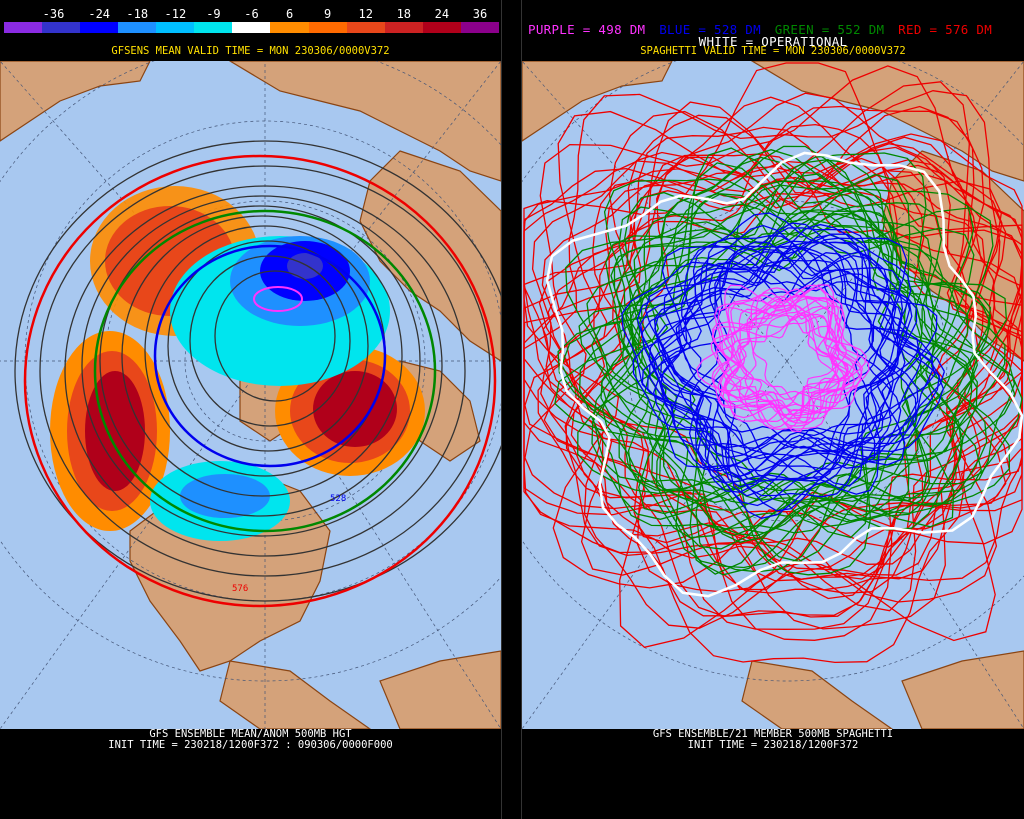 The image size is (1024, 819). Describe the element at coordinates (328, 14) in the screenshot. I see `colorbar-label: 9` at that location.